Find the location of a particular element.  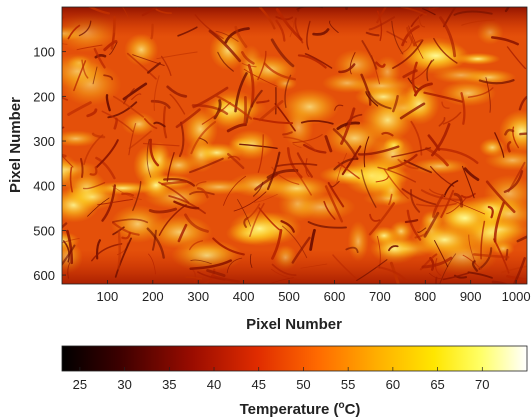

colorbar-tick-label: 50 is located at coordinates (303, 384).